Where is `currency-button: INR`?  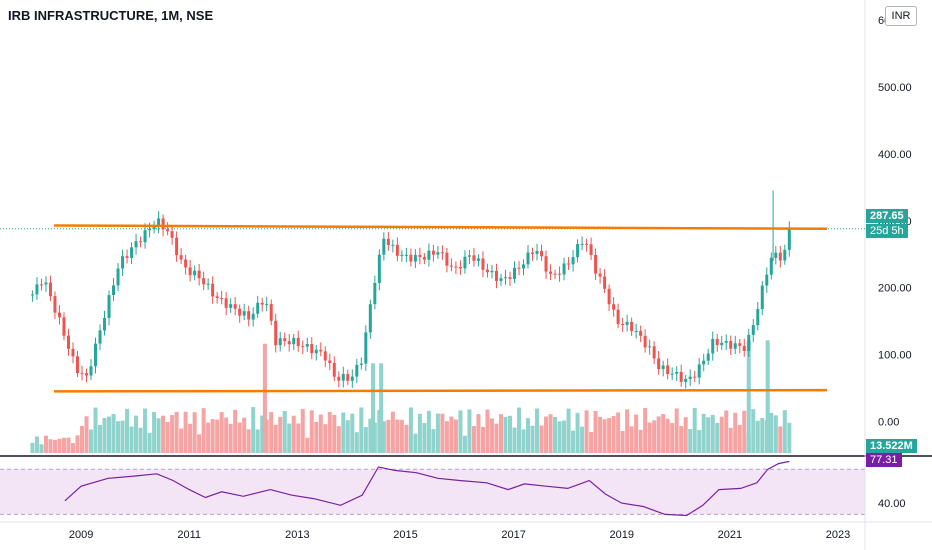
currency-button: INR is located at coordinates (901, 16).